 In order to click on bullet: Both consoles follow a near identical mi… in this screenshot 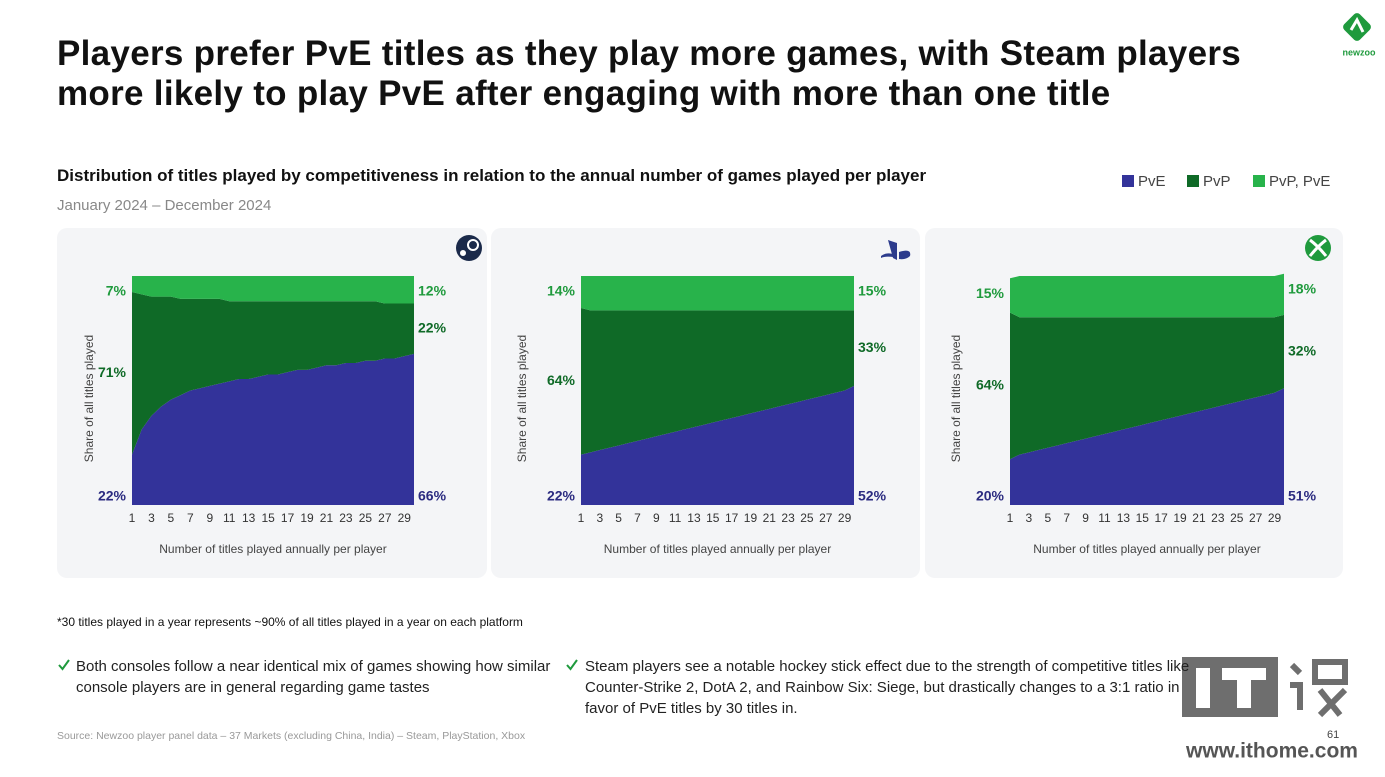, I will do `click(313, 677)`.